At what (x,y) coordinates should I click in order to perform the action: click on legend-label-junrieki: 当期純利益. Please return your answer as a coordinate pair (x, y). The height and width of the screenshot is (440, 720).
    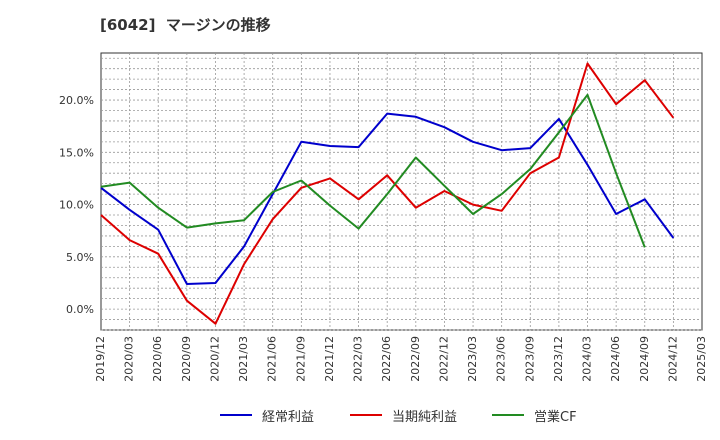
    Looking at the image, I should click on (425, 417).